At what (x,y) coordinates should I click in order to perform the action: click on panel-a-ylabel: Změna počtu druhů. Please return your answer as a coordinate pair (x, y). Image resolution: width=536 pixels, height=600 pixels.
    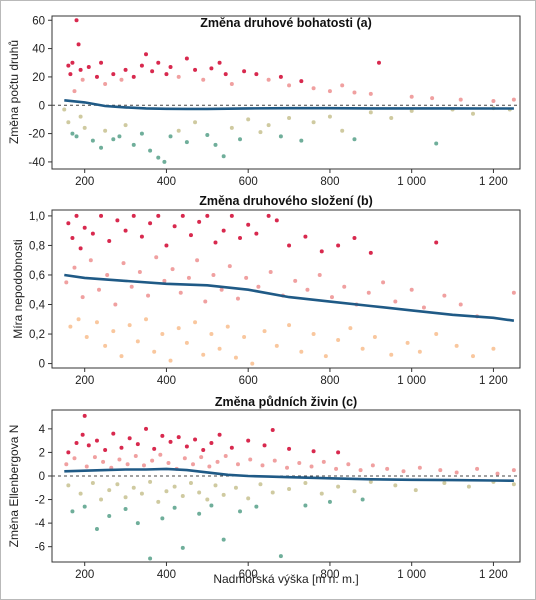
    Looking at the image, I should click on (14, 92).